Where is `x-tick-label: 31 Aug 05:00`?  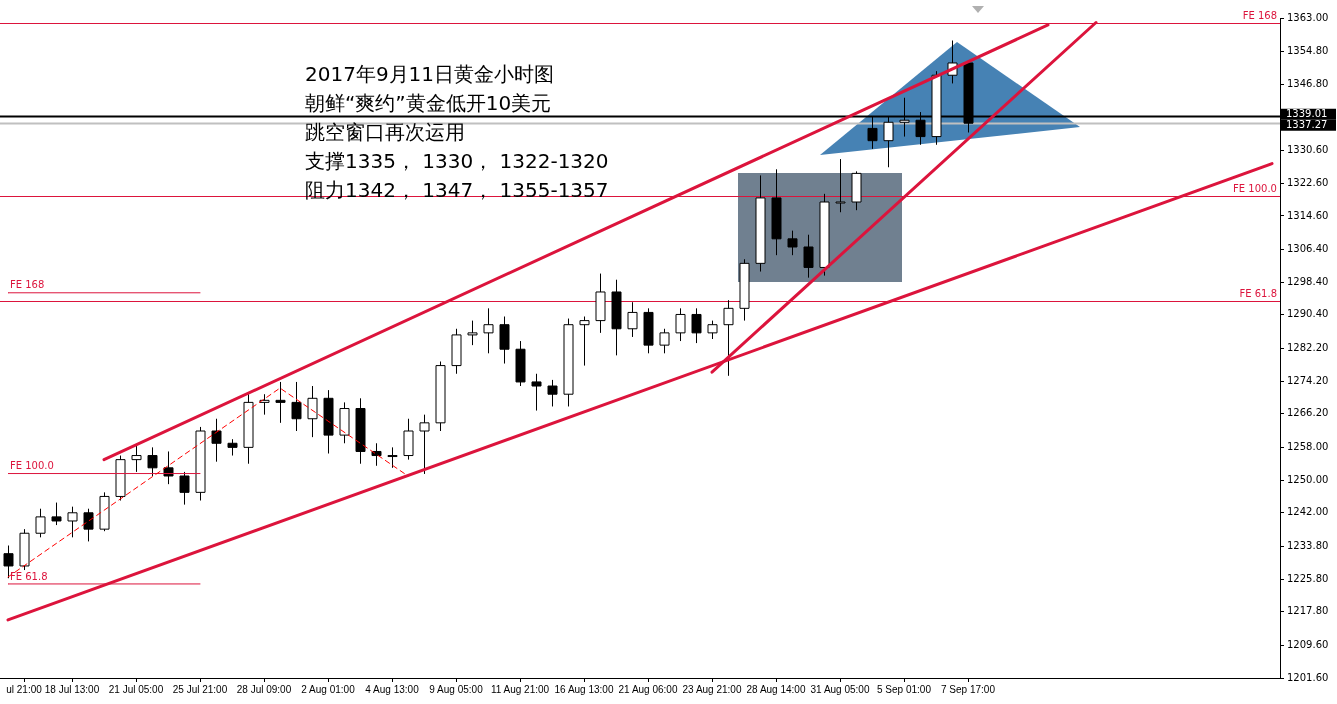
x-tick-label: 31 Aug 05:00 is located at coordinates (840, 689).